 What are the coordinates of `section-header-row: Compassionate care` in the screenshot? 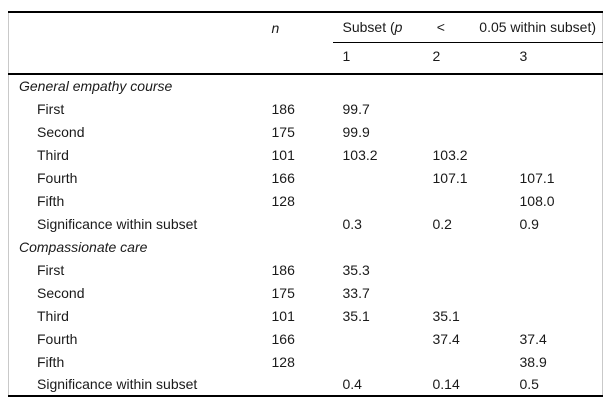 It's located at (306, 246).